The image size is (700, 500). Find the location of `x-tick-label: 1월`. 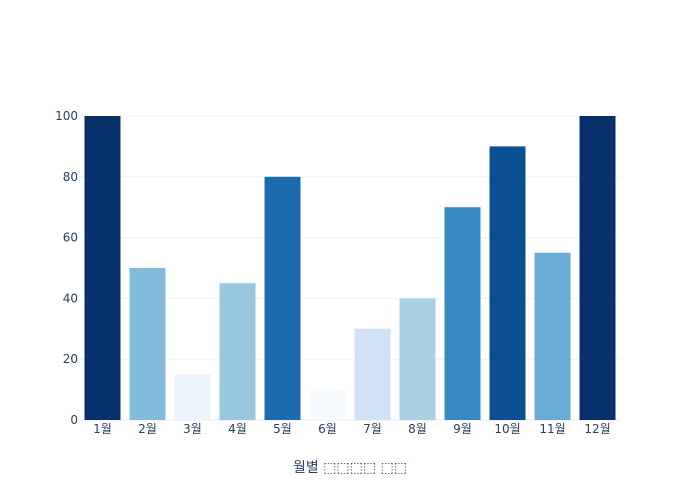

x-tick-label: 1월 is located at coordinates (102, 429).